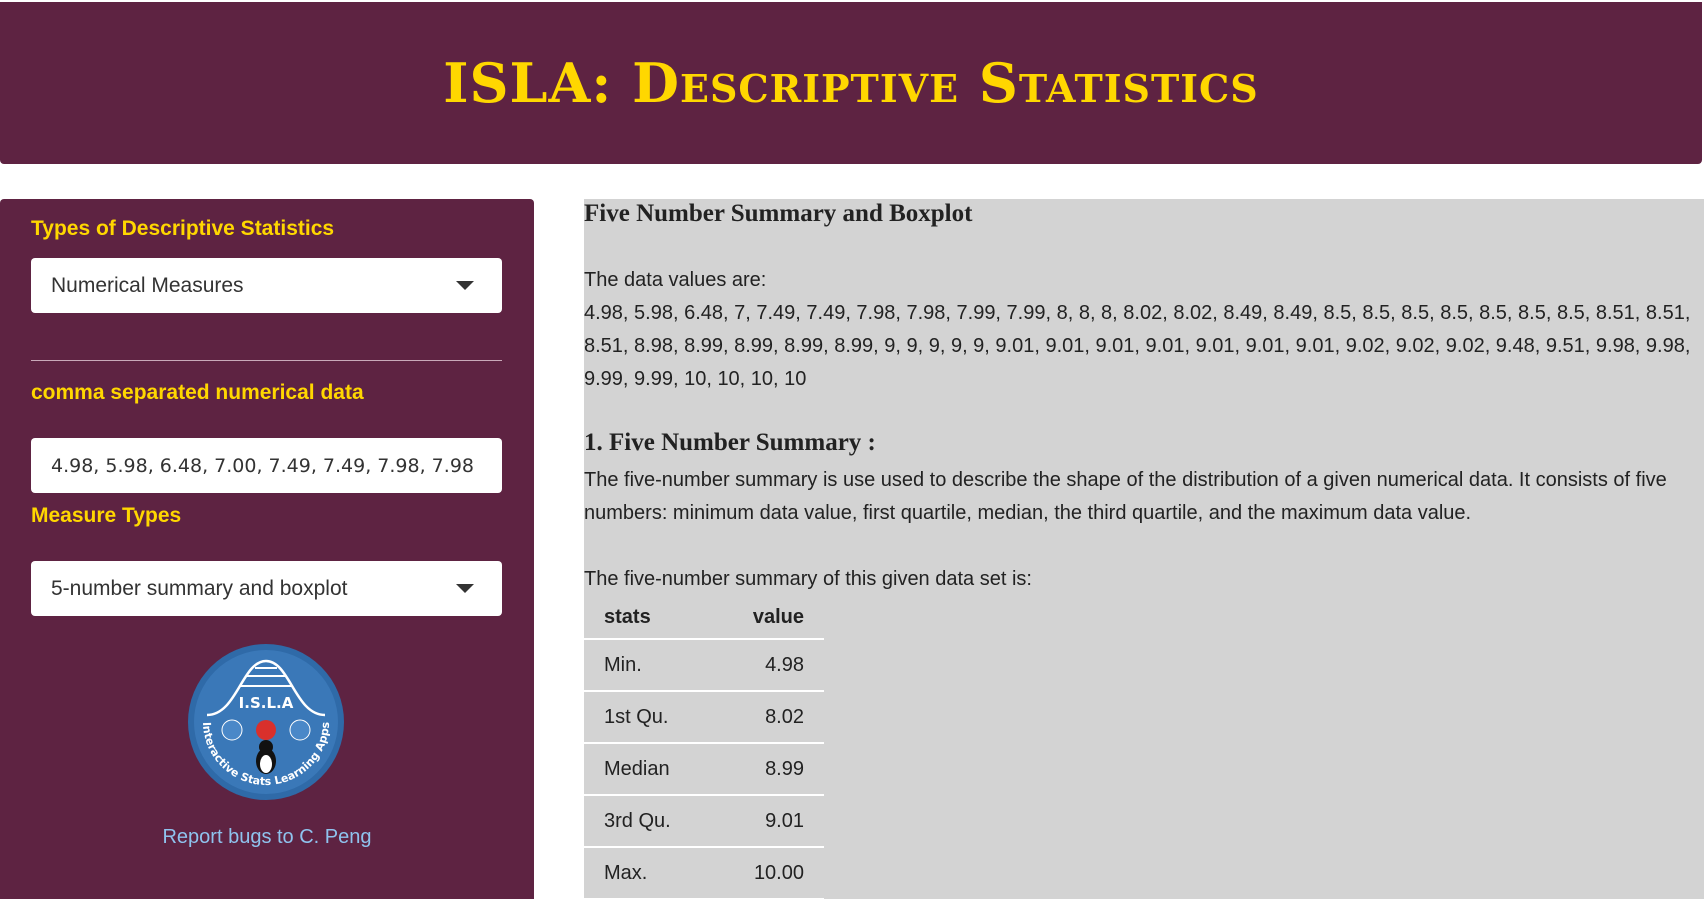 The image size is (1704, 900). I want to click on table-cell-stat: Min., so click(649, 665).